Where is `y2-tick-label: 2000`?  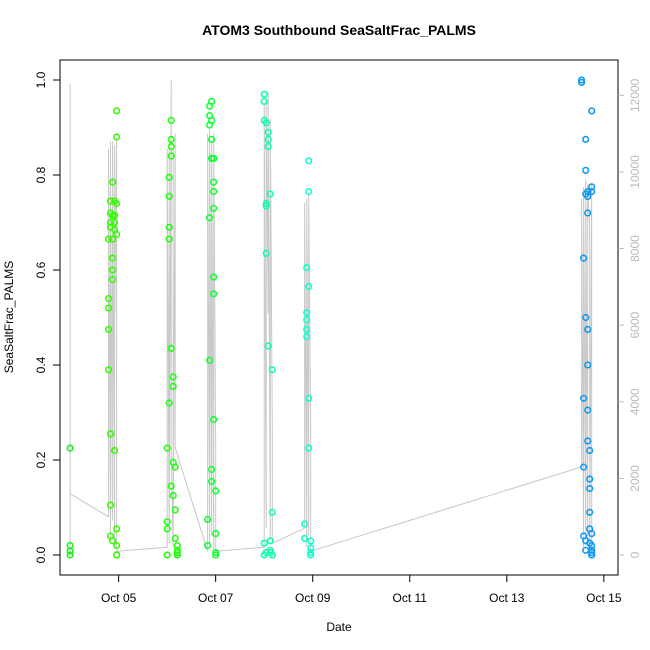
y2-tick-label: 2000 is located at coordinates (635, 478).